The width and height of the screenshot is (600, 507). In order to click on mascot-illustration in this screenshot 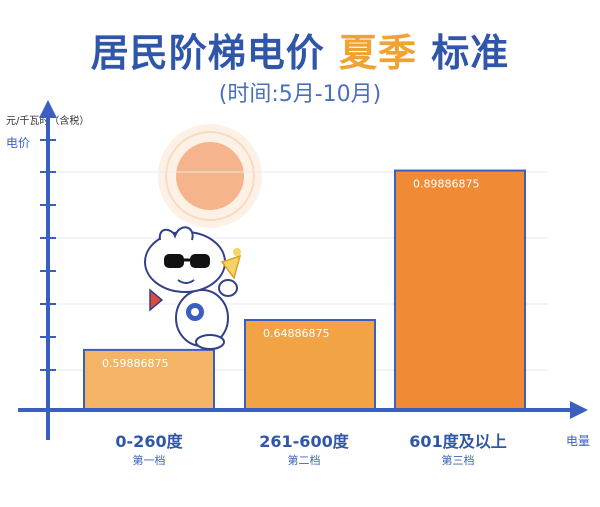, I will do `click(193, 288)`.